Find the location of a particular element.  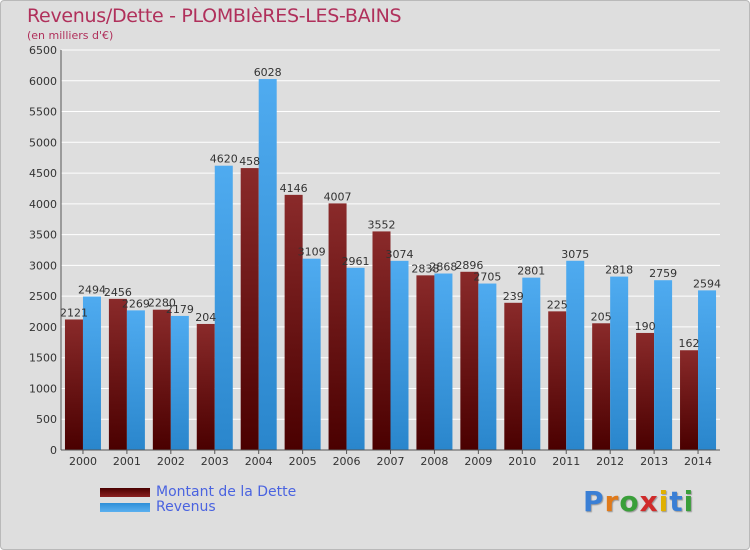

data-label-revenus: 2759 is located at coordinates (663, 273).